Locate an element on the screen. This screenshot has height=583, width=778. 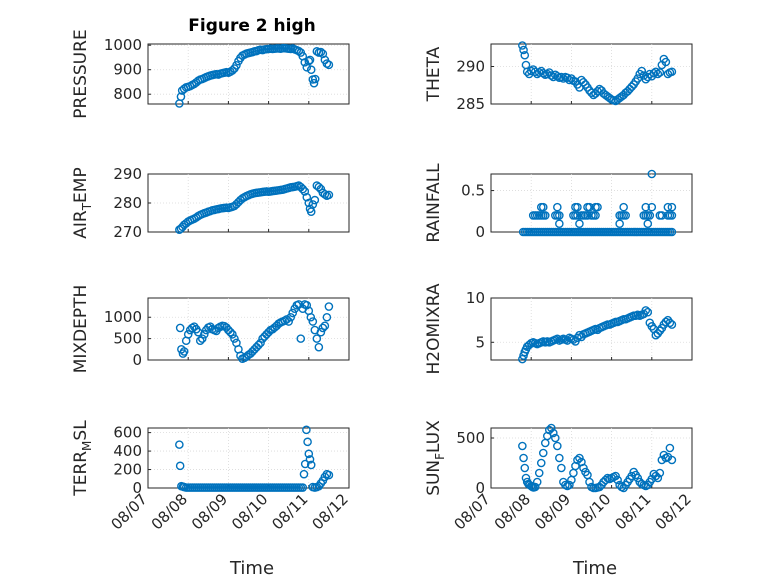
y-tick-label: 270 is located at coordinates (127, 232).